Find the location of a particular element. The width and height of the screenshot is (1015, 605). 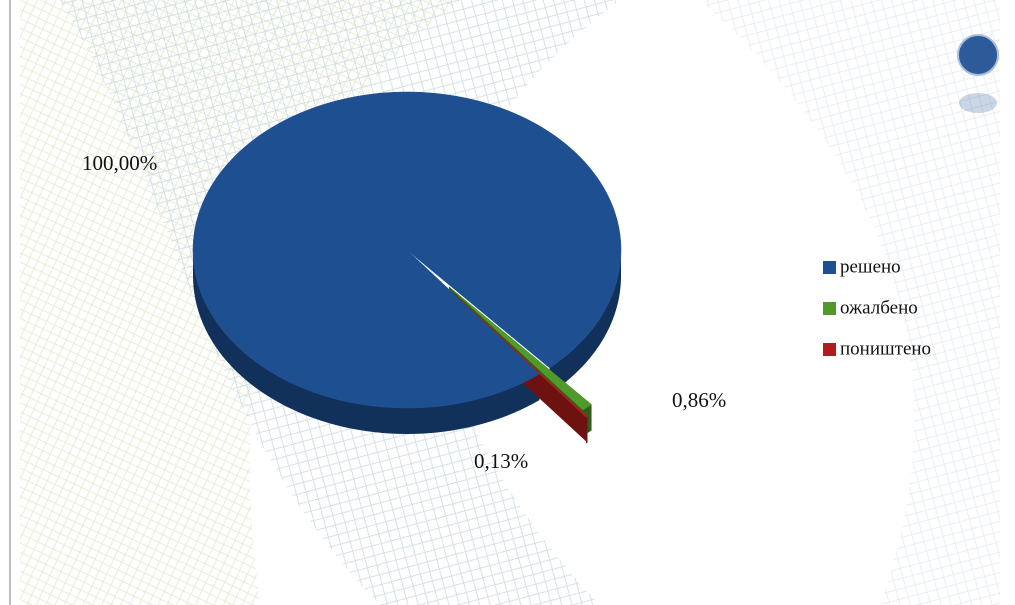

legend: решено ожалбено поништено is located at coordinates (877, 307).